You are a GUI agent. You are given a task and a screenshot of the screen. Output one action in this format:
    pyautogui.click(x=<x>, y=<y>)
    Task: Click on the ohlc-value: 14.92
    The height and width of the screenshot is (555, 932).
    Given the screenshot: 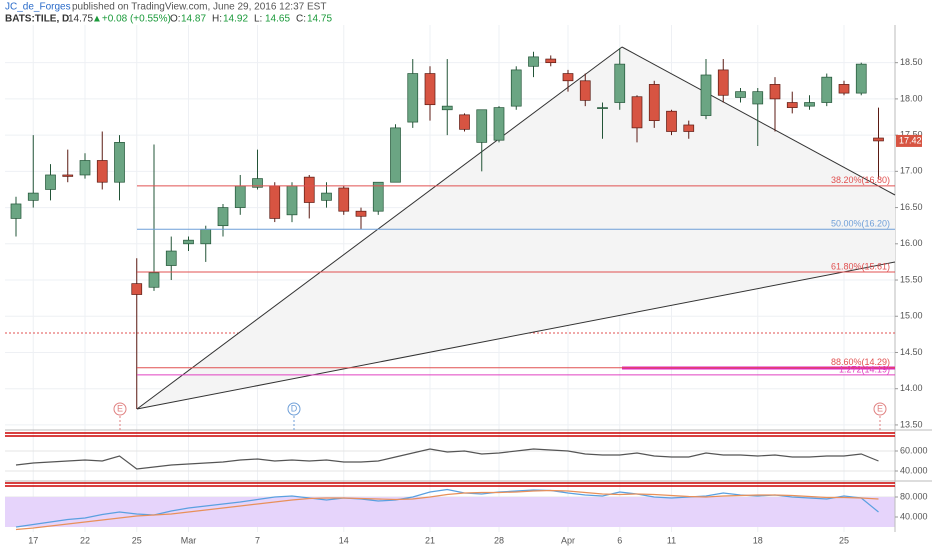 What is the action you would take?
    pyautogui.click(x=235, y=19)
    